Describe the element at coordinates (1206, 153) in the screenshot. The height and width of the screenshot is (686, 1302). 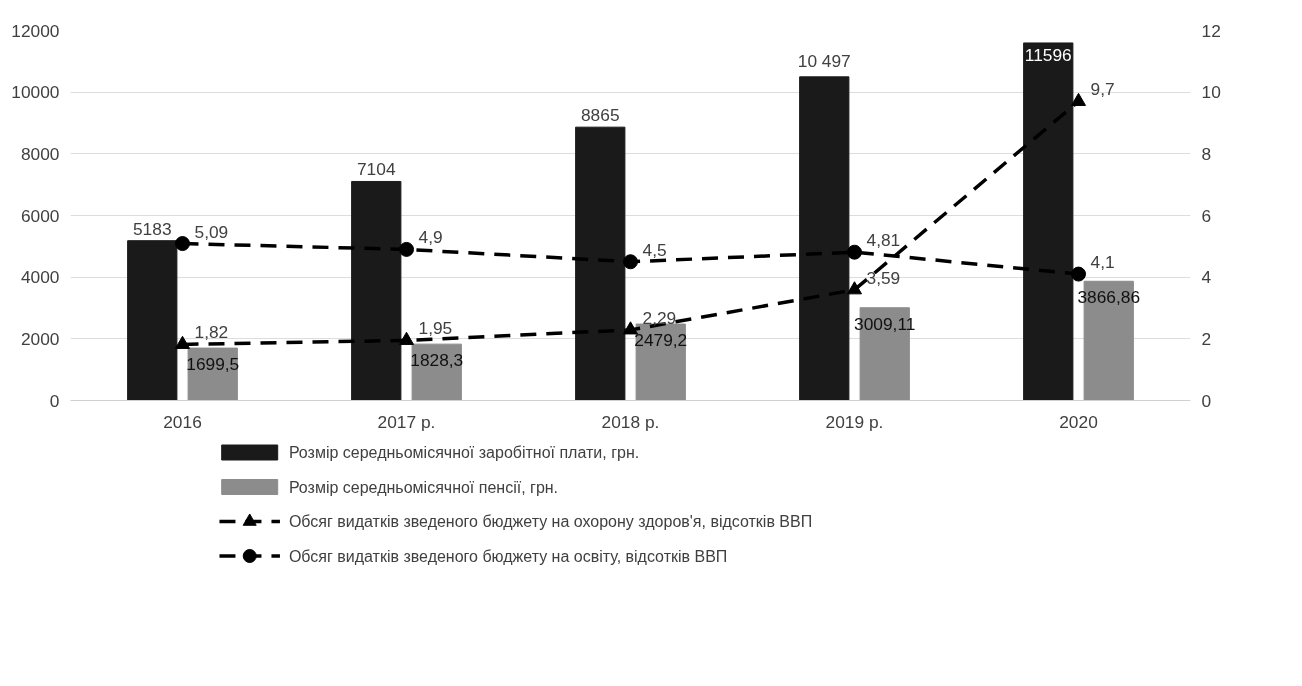
I see `y2-tick-label: 8` at that location.